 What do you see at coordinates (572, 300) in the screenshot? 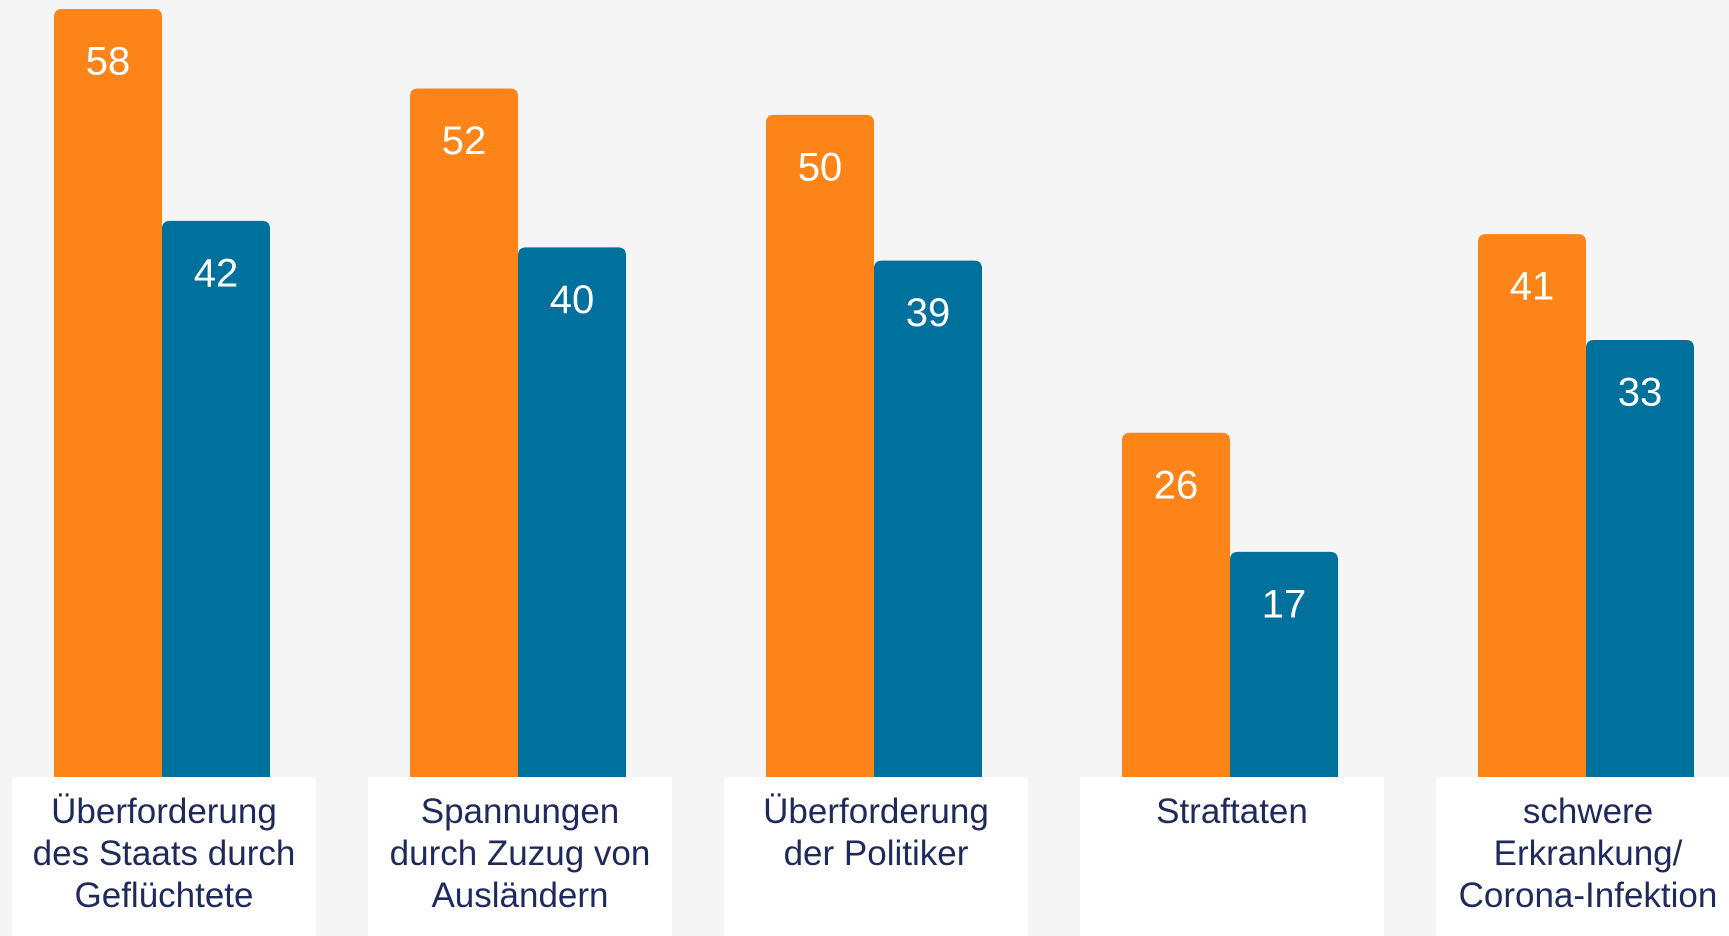
I see `value-label: 40` at bounding box center [572, 300].